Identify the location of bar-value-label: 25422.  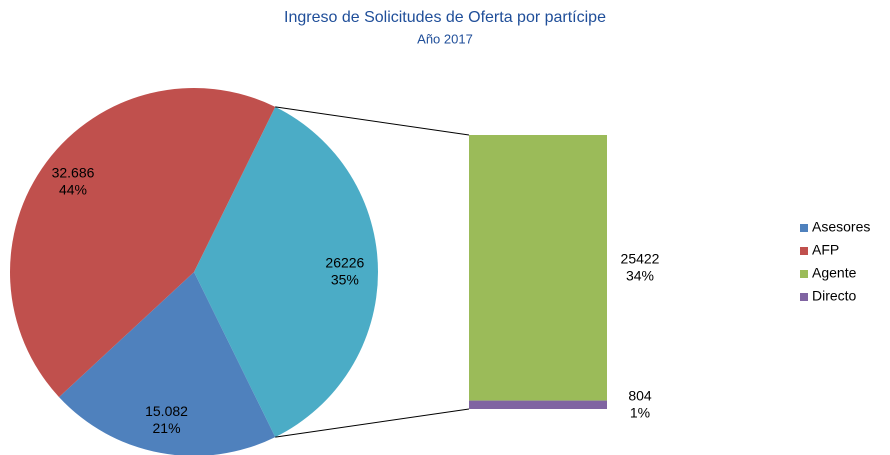
(640, 259).